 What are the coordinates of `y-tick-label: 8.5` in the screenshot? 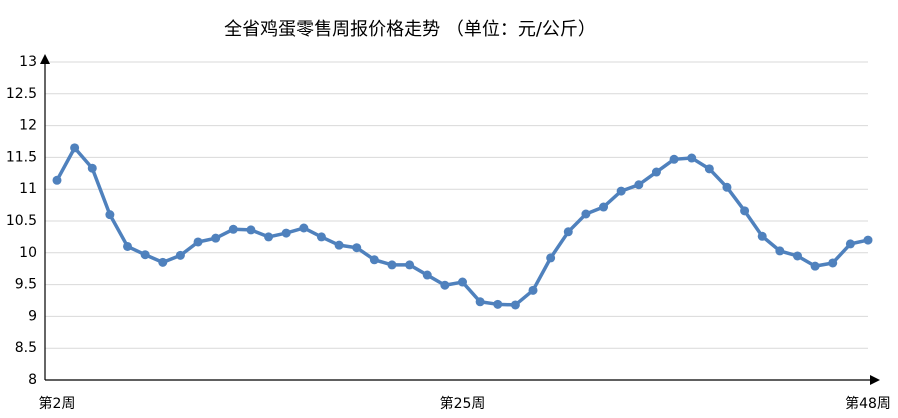 It's located at (26, 348).